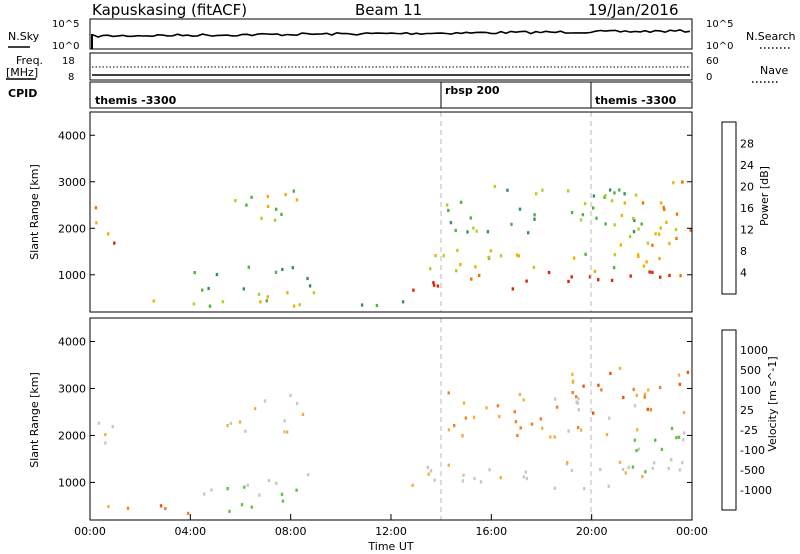  Describe the element at coordinates (743, 273) in the screenshot. I see `colorbar-tick-label: 4` at that location.